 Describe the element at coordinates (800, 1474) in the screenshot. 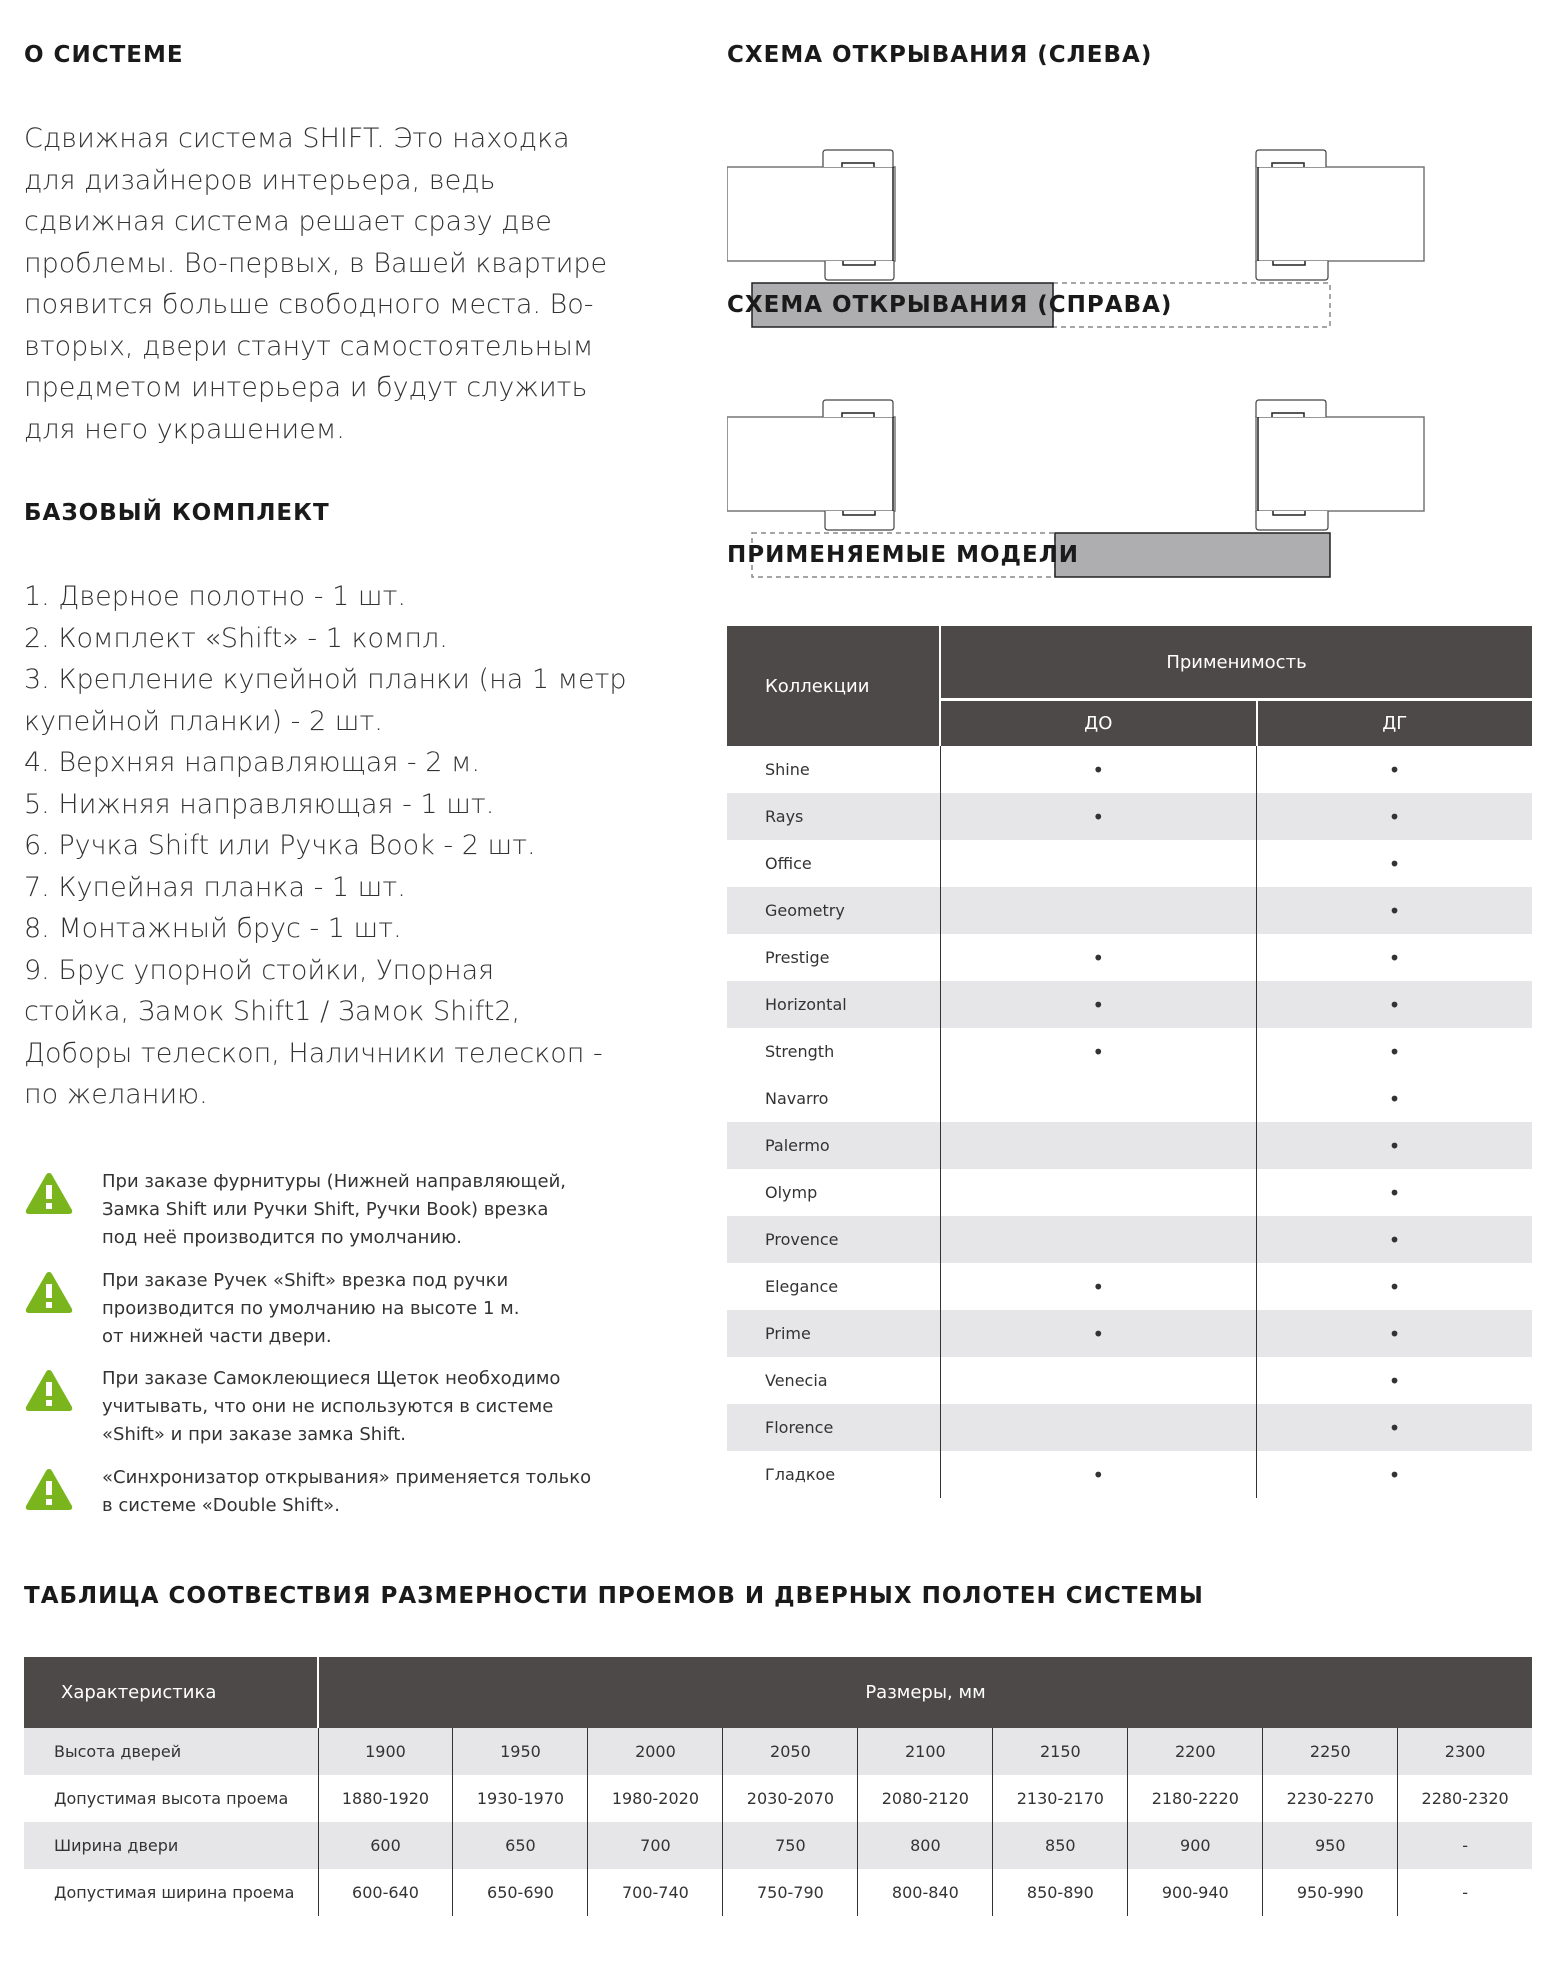

I see `collection-name: Гладкое` at that location.